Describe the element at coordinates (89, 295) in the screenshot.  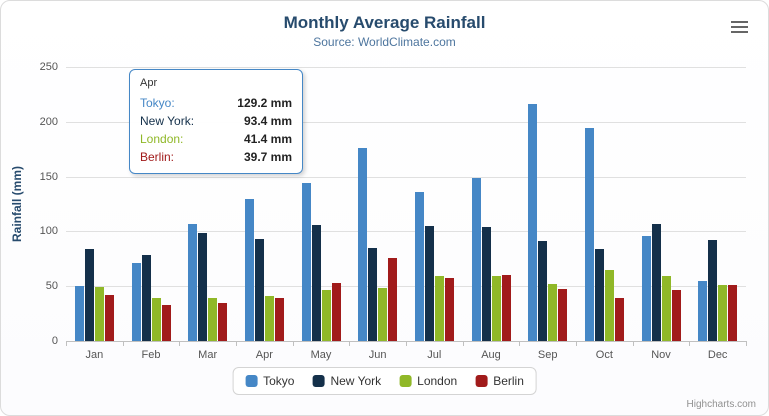
I see `bar-new-york-jan` at that location.